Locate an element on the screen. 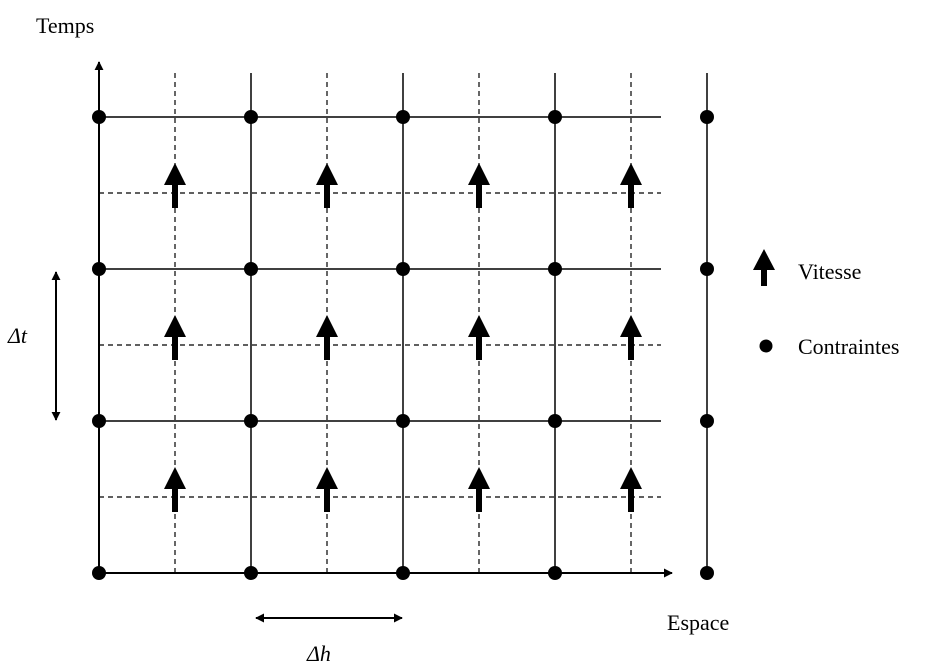  legend-velocity-label: Vitesse is located at coordinates (829, 271).